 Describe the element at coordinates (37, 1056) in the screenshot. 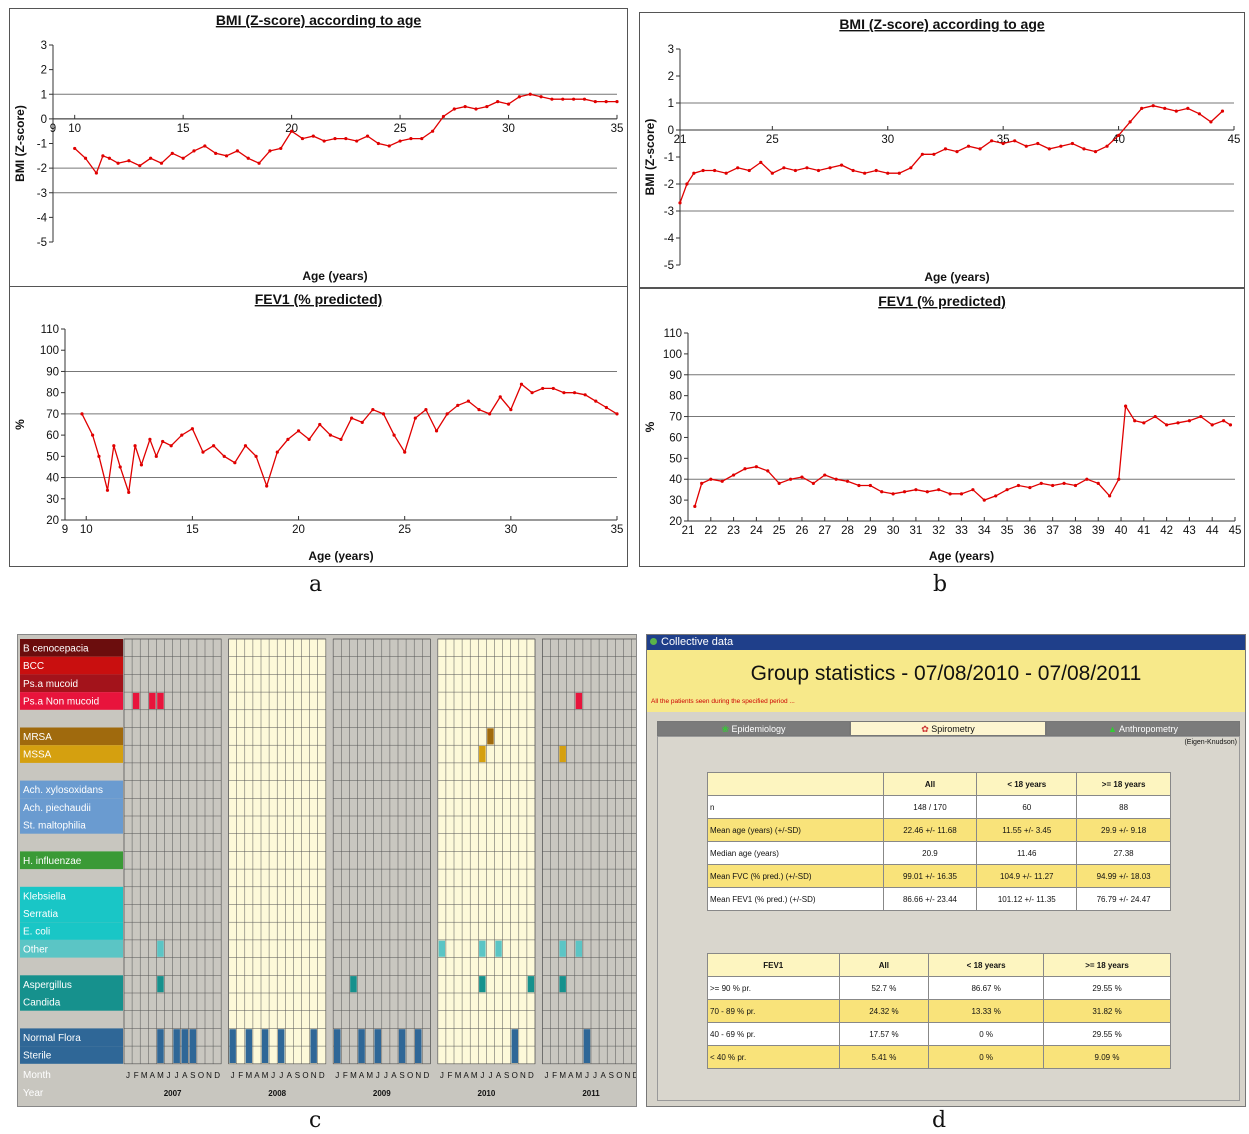

I see `organism-label: Sterile` at that location.